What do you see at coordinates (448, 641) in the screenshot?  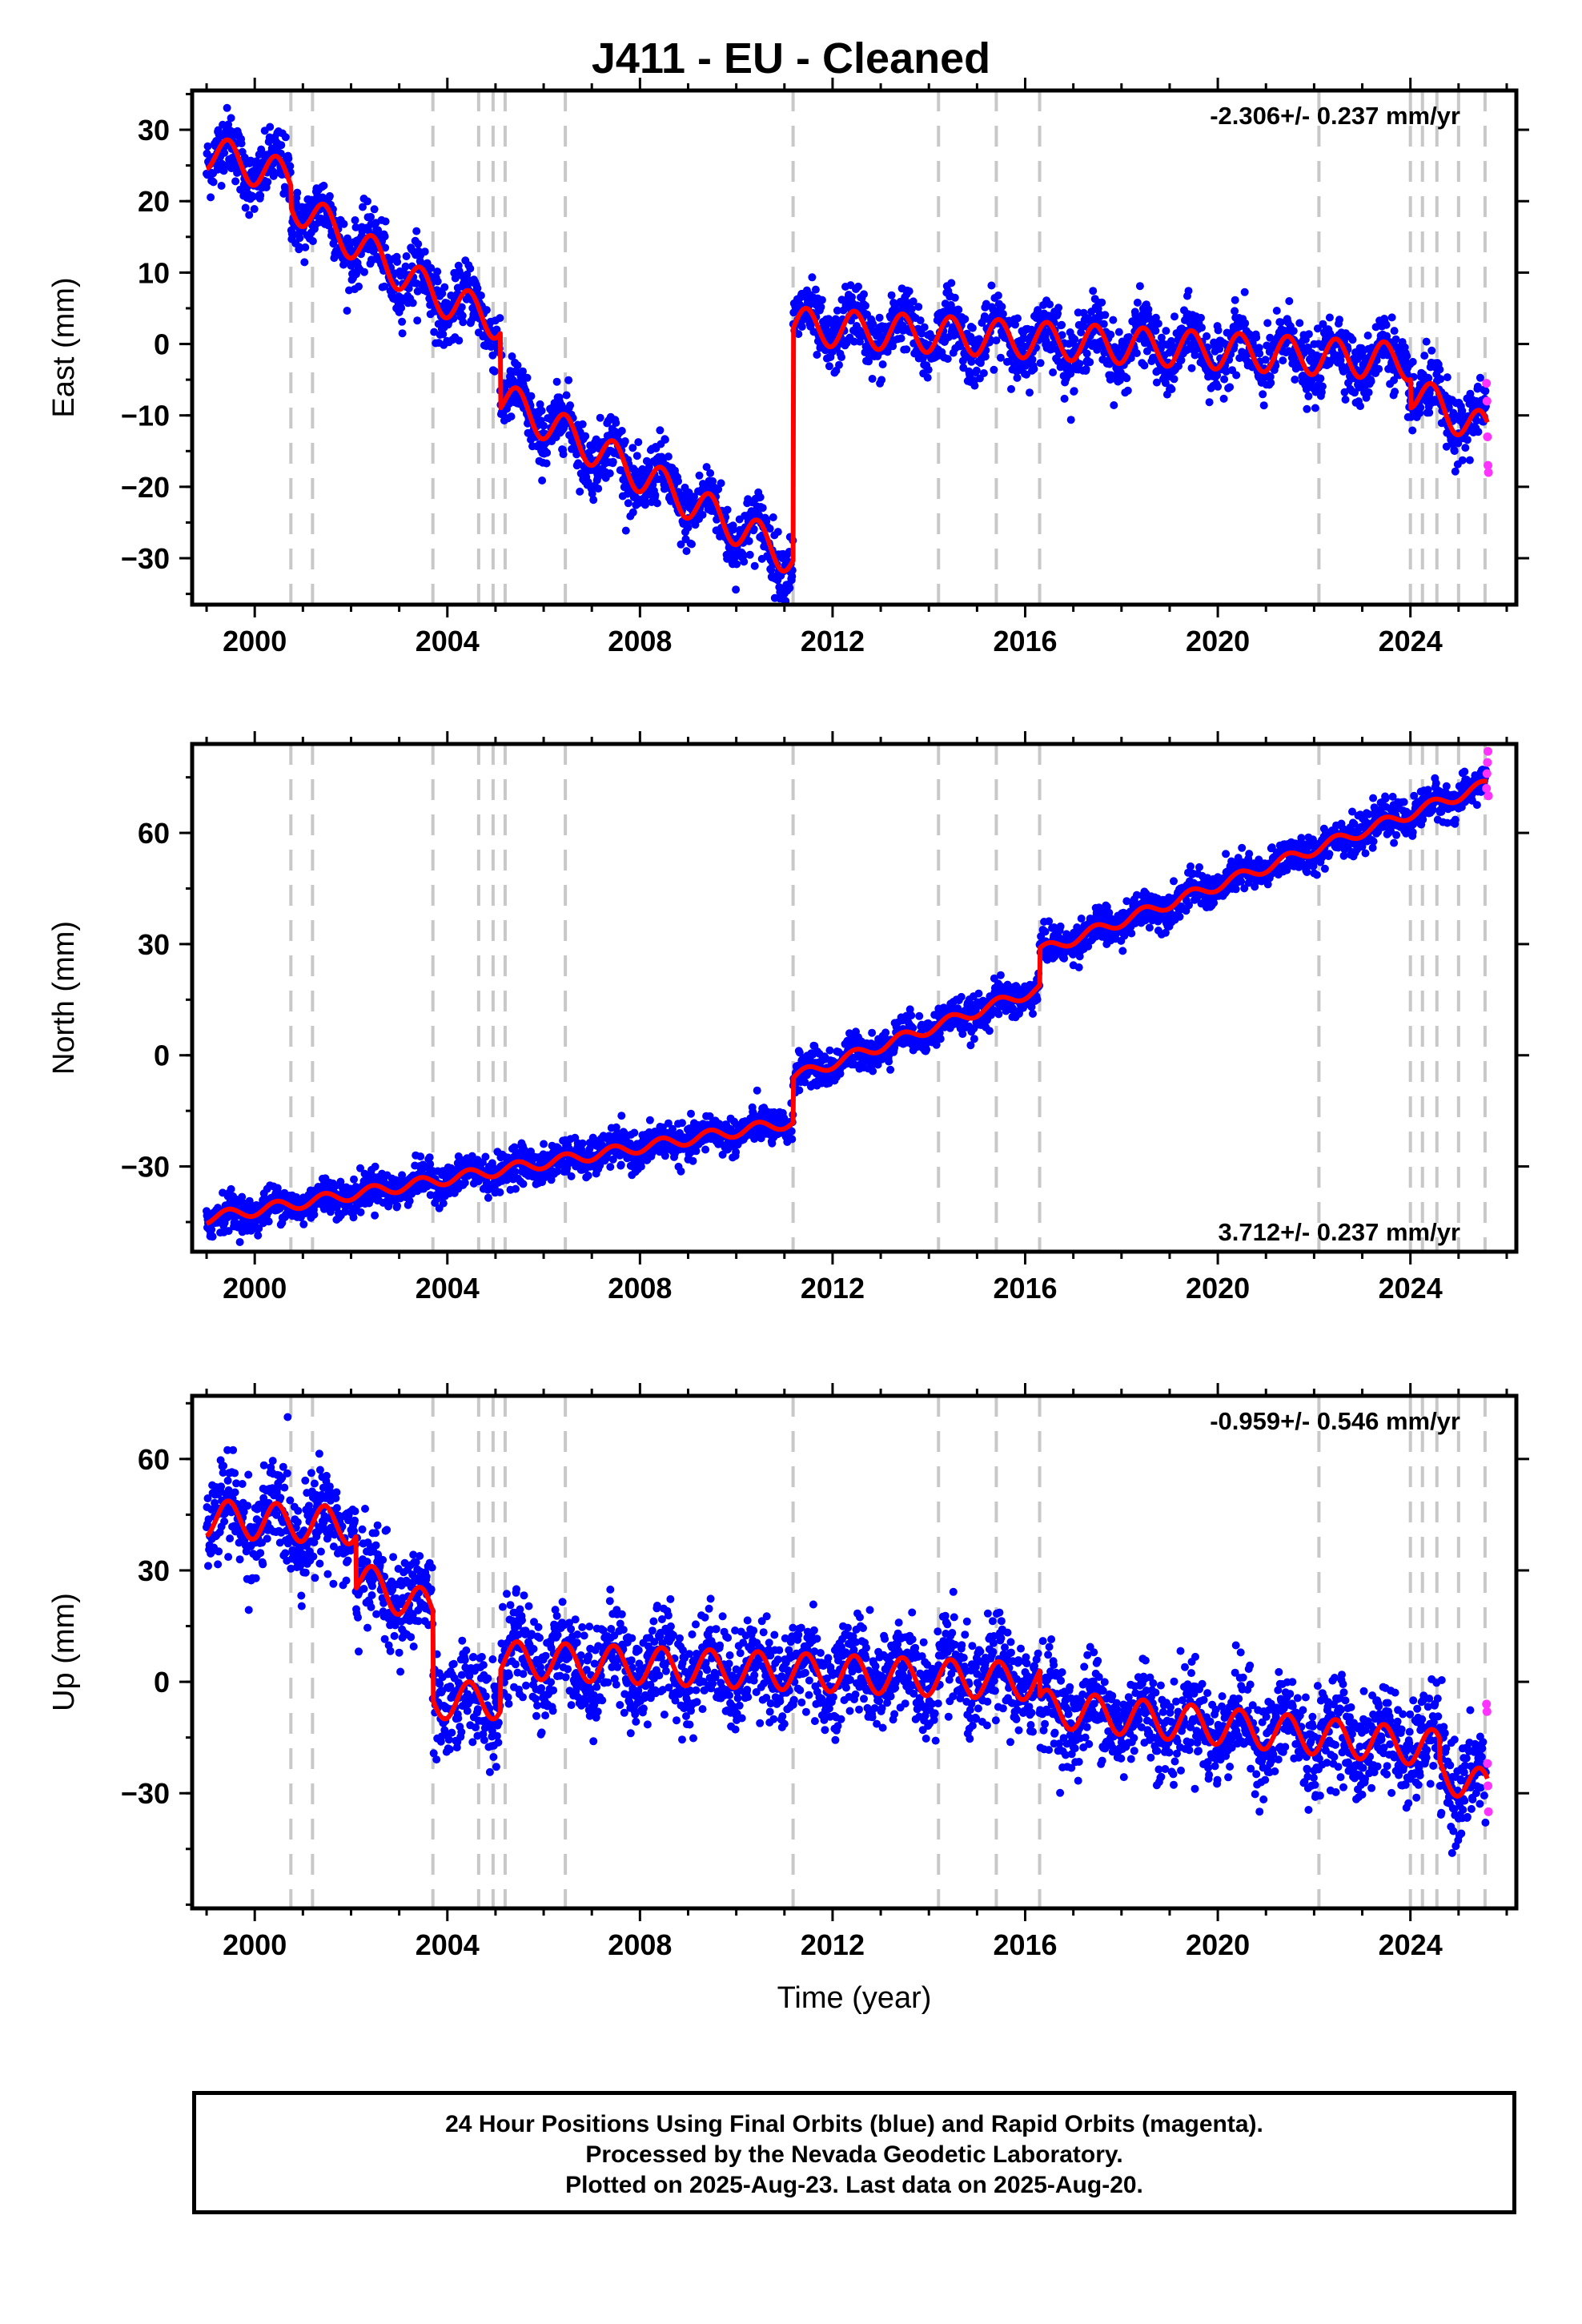 I see `x-tick-label: 2004` at bounding box center [448, 641].